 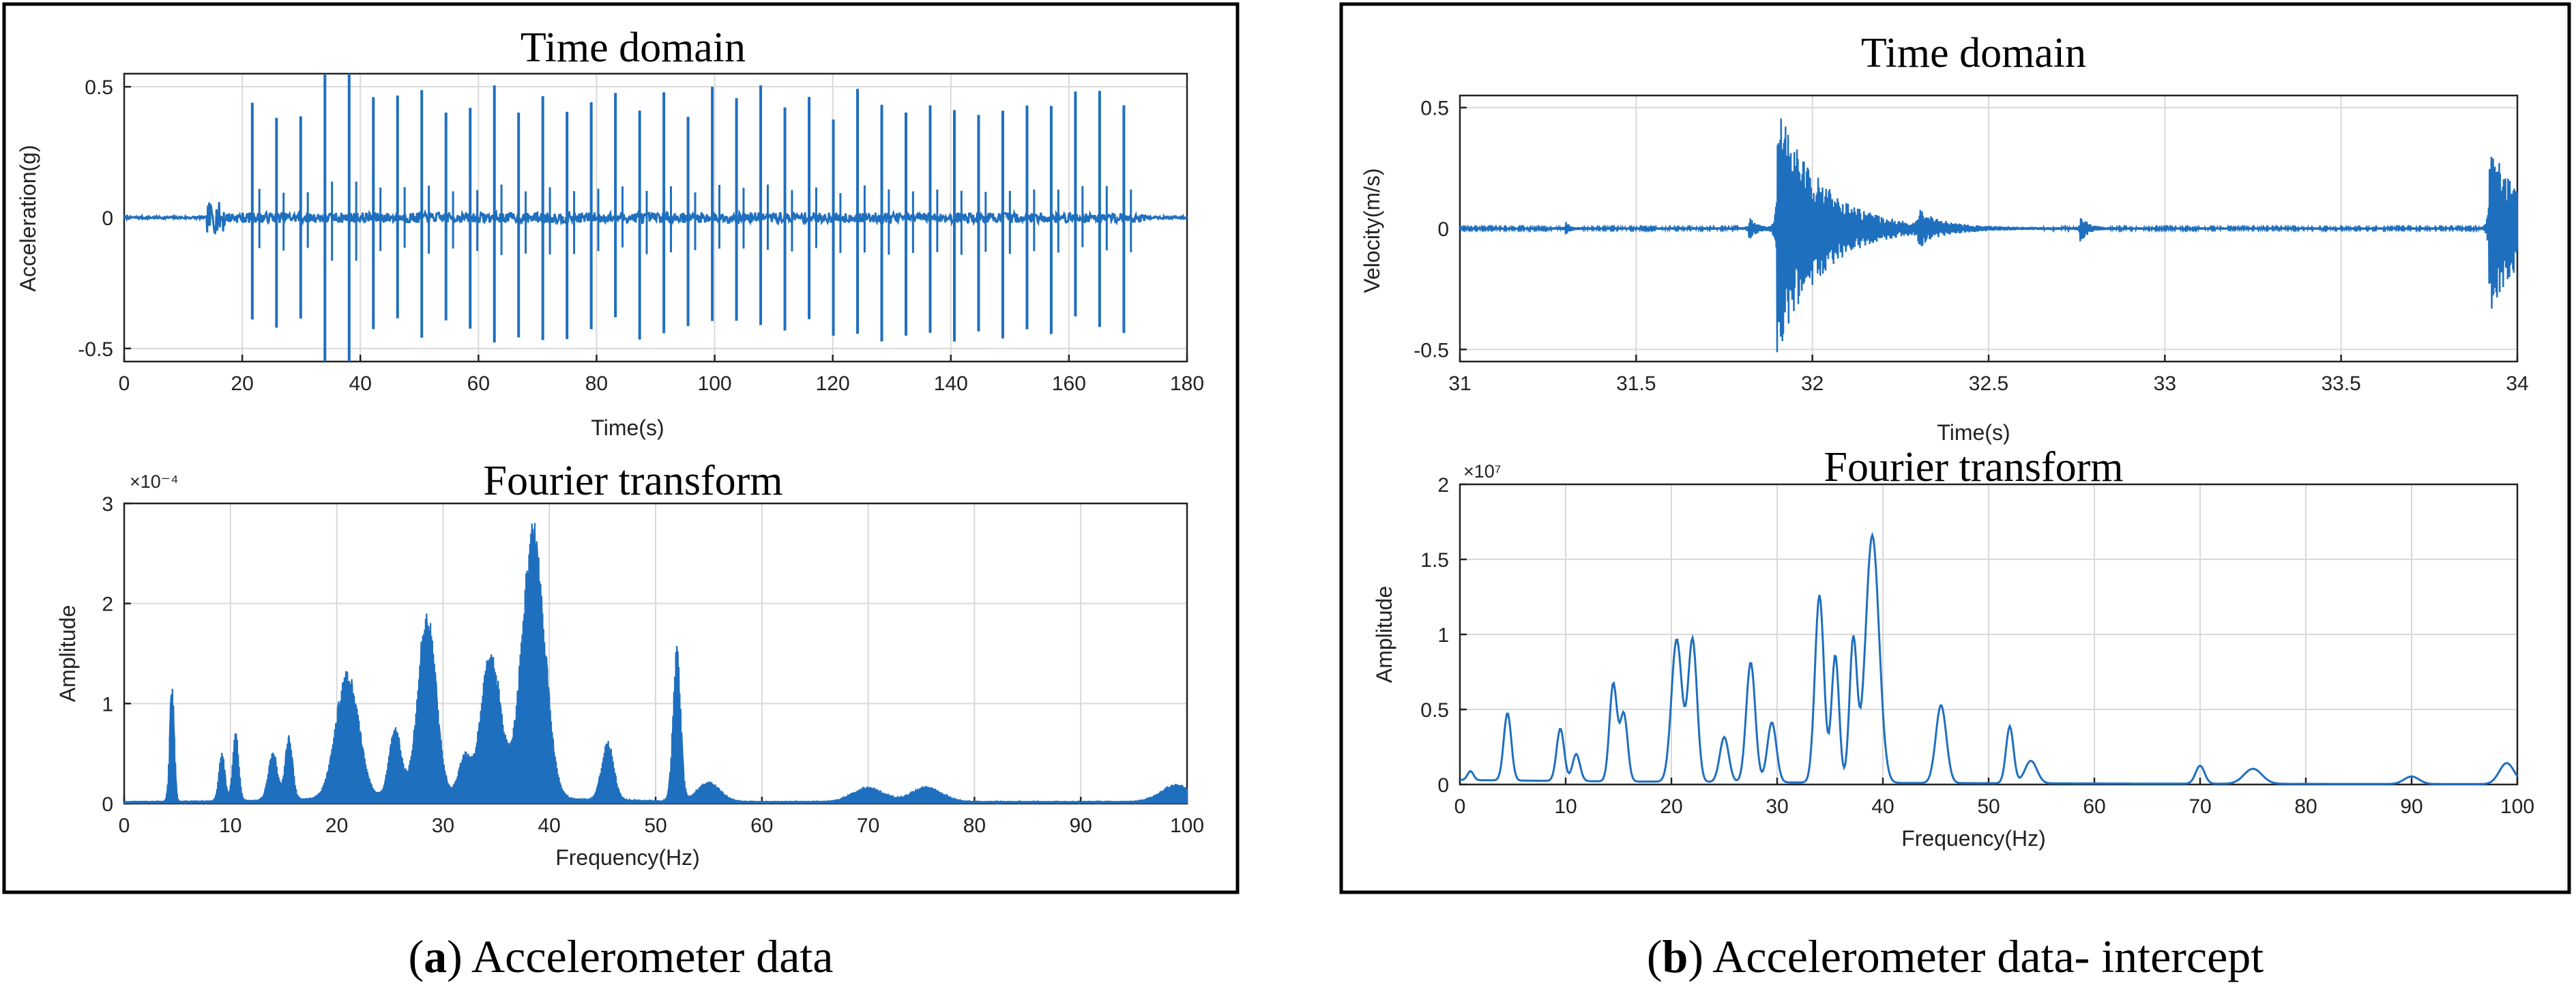 What do you see at coordinates (28, 218) in the screenshot?
I see `y-axis-label: Acceleration(g)` at bounding box center [28, 218].